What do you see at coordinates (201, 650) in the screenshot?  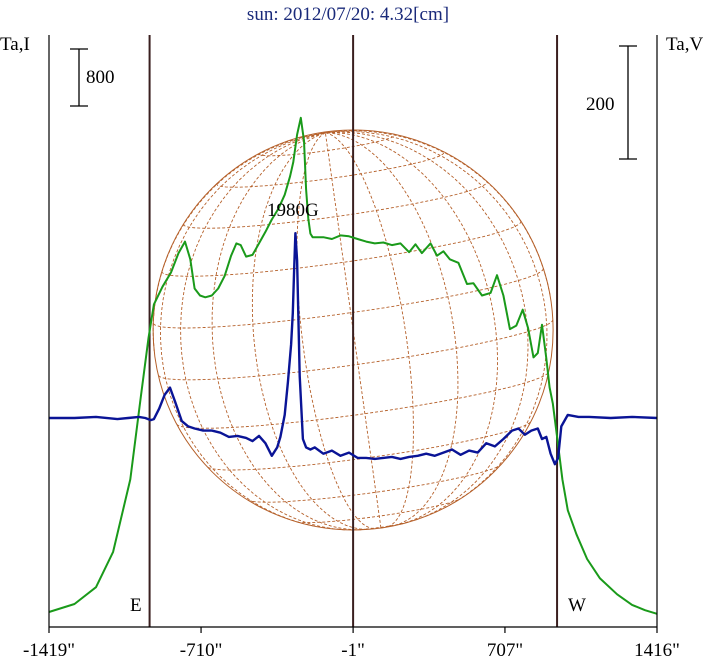 I see `x-tick-label: -710"` at bounding box center [201, 650].